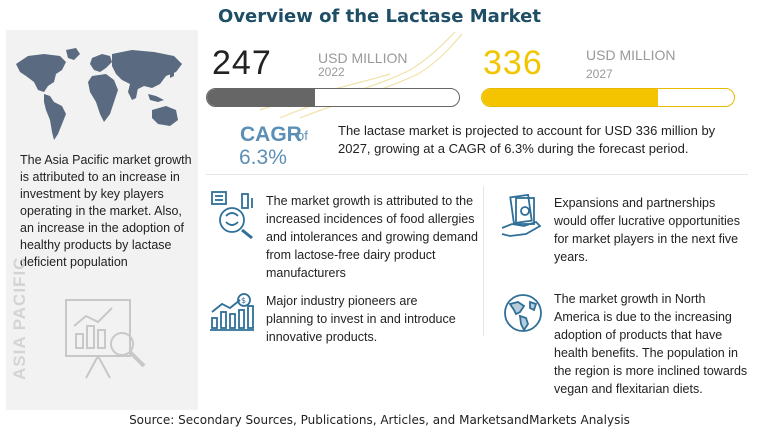 The image size is (759, 437). I want to click on food-allergy-icon, so click(232, 215).